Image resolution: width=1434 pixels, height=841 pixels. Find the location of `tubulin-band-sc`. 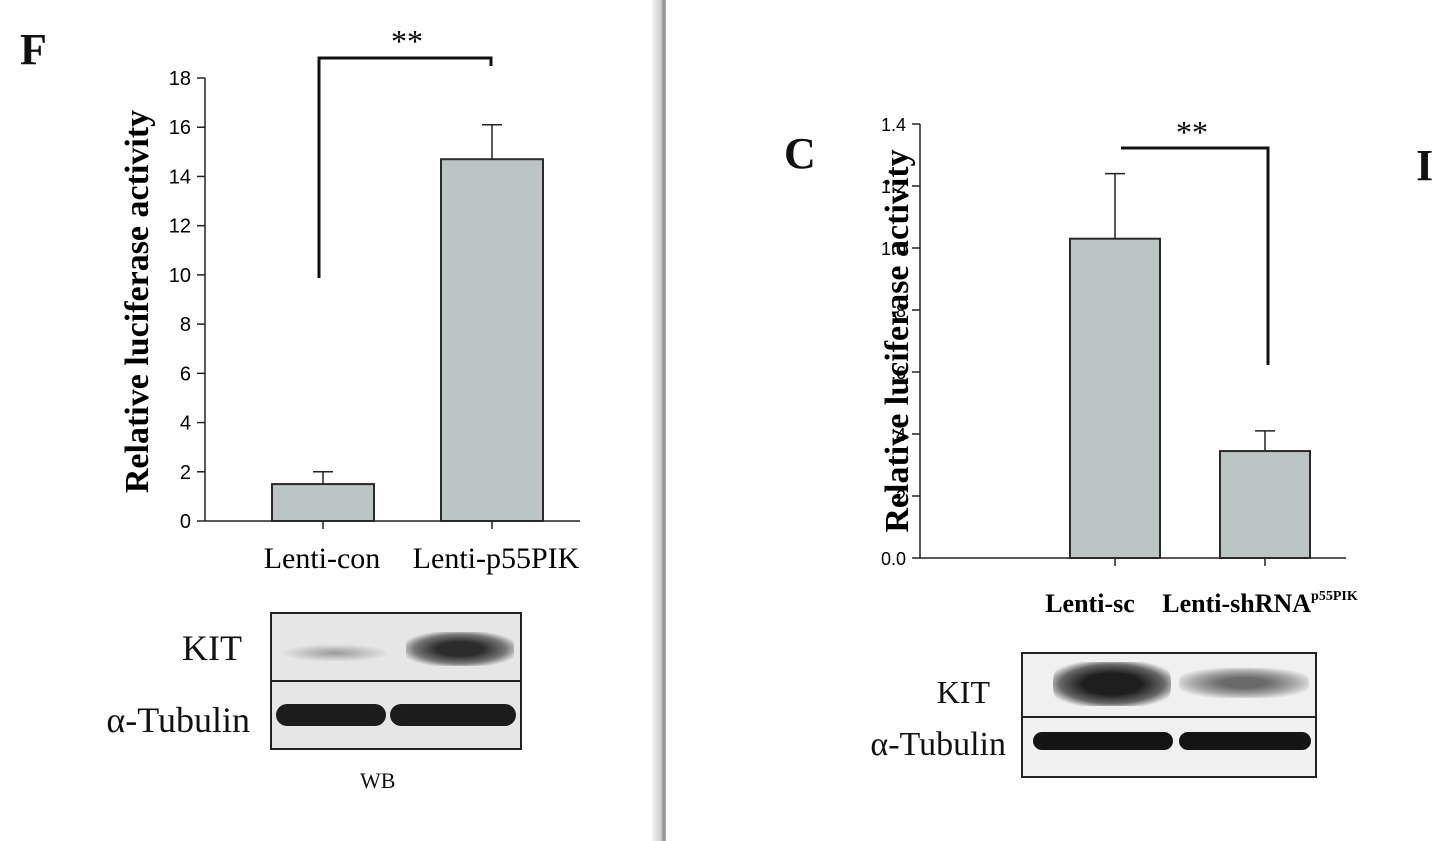

tubulin-band-sc is located at coordinates (1103, 741).